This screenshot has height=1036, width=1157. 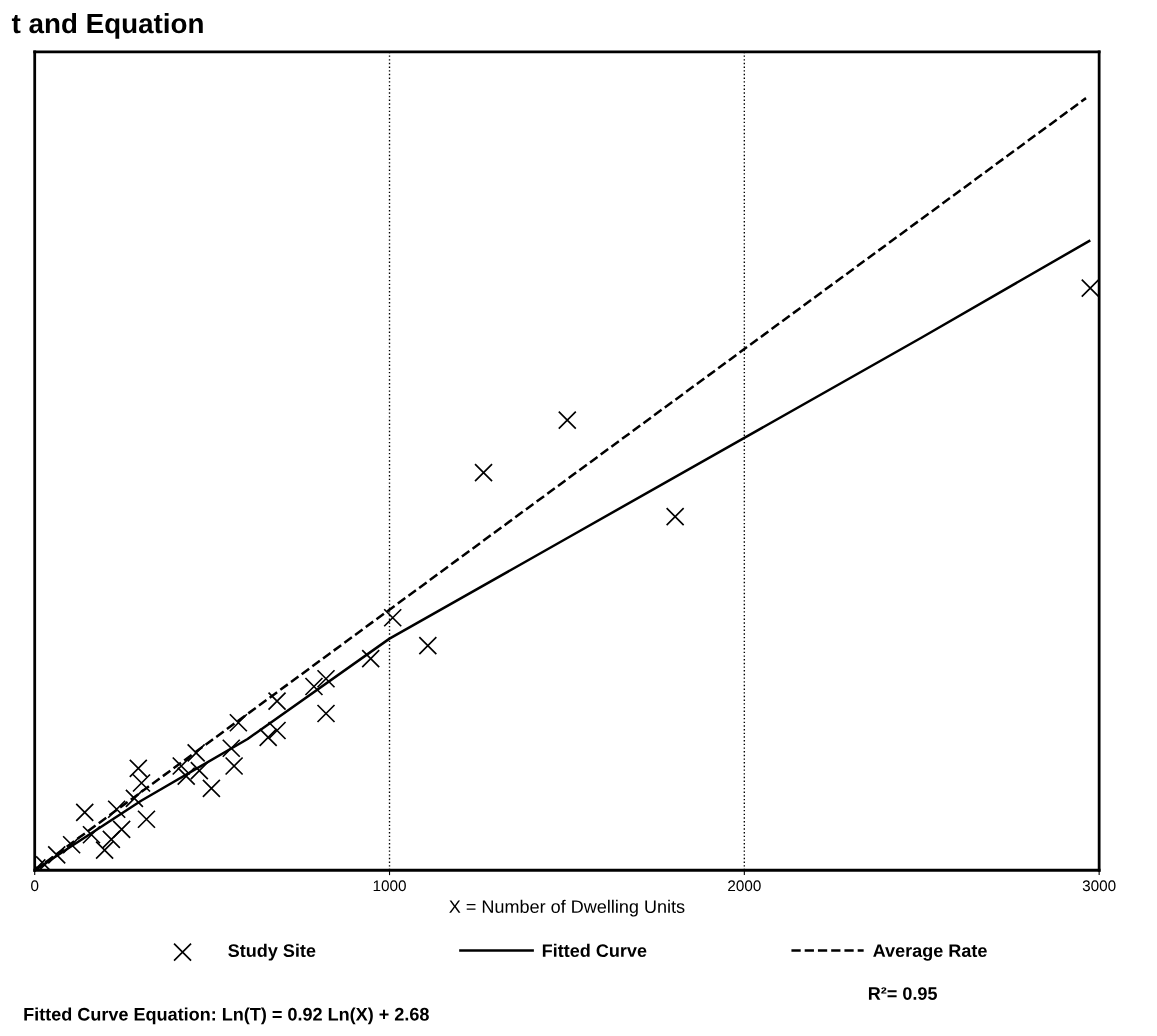 I want to click on legend-label: Study Site, so click(x=272, y=952).